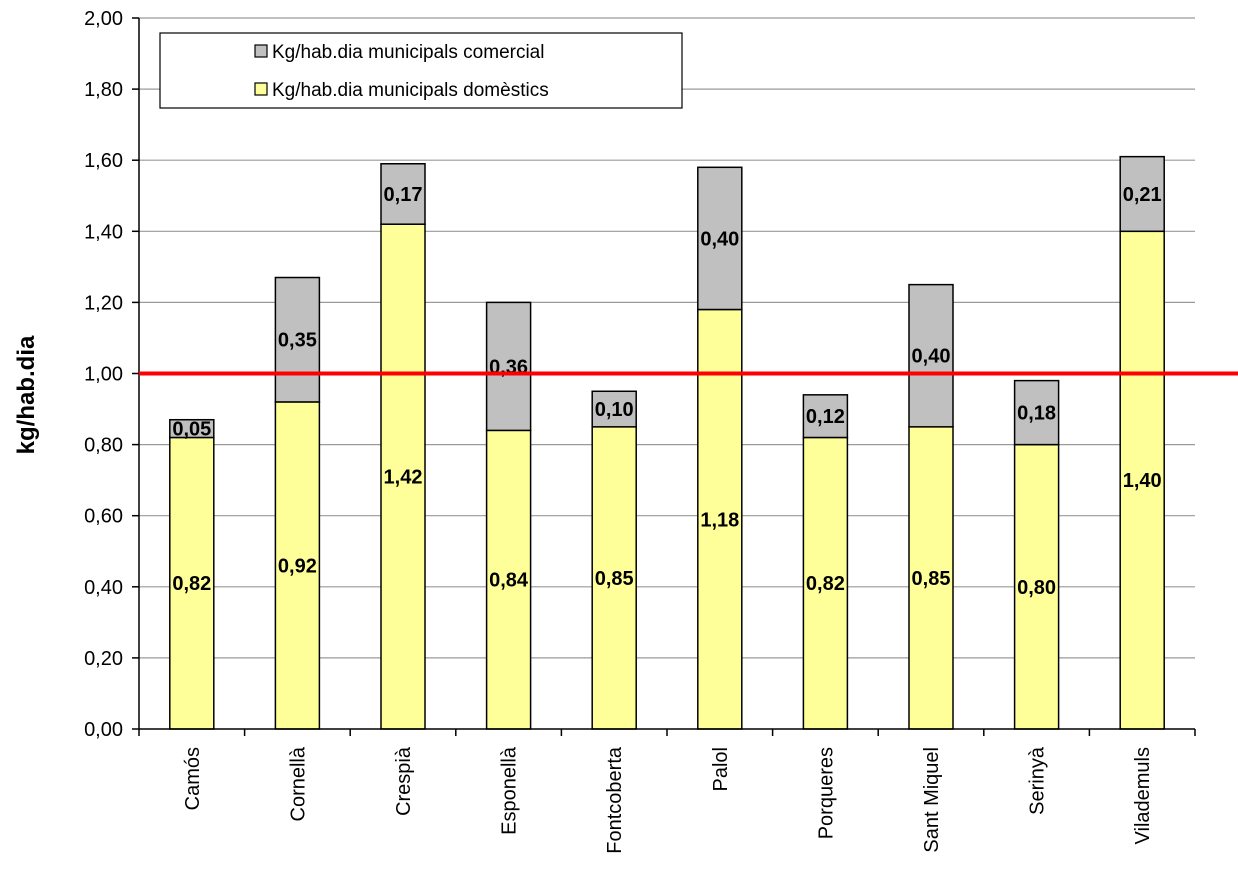  I want to click on x-tick-label: Camós, so click(193, 778).